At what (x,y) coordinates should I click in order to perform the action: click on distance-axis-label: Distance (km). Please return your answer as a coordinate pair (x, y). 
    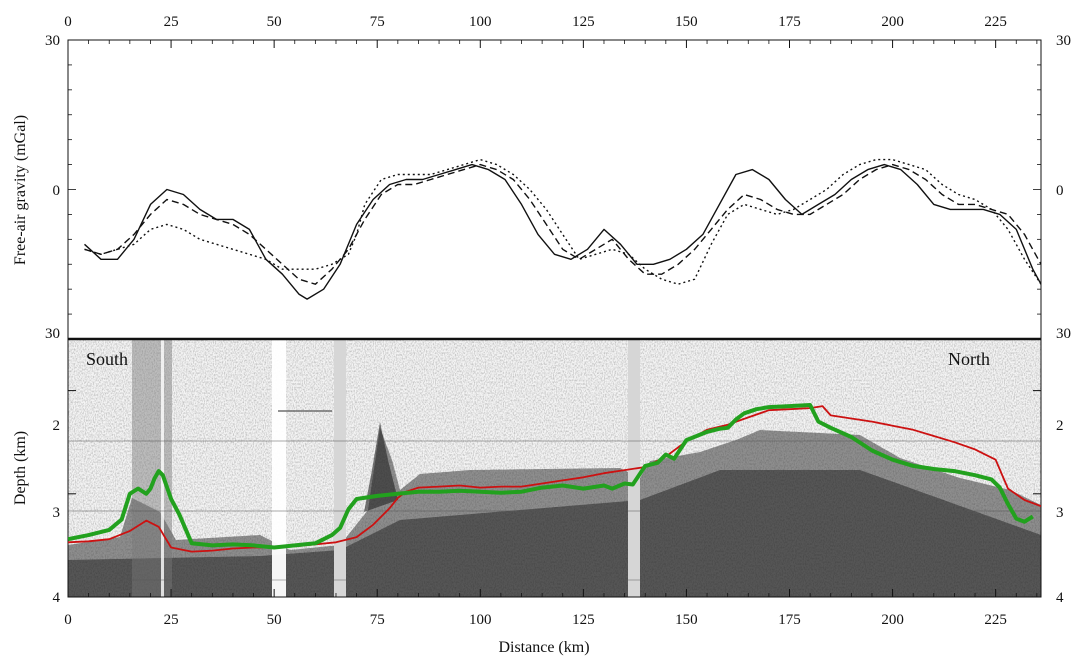
    Looking at the image, I should click on (543, 647).